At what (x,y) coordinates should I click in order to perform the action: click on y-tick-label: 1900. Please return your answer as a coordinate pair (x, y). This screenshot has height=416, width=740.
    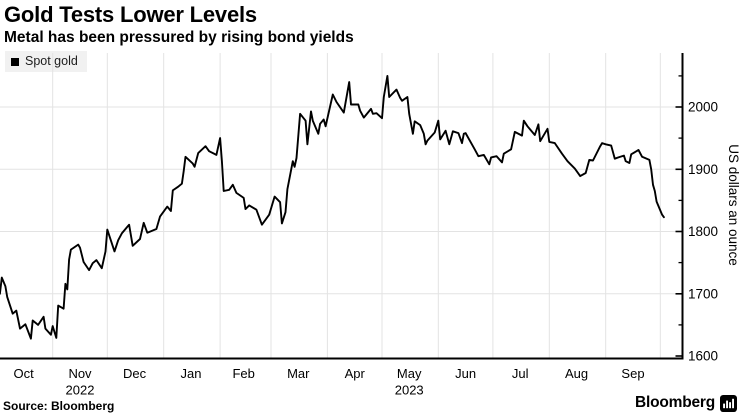
    Looking at the image, I should click on (703, 169).